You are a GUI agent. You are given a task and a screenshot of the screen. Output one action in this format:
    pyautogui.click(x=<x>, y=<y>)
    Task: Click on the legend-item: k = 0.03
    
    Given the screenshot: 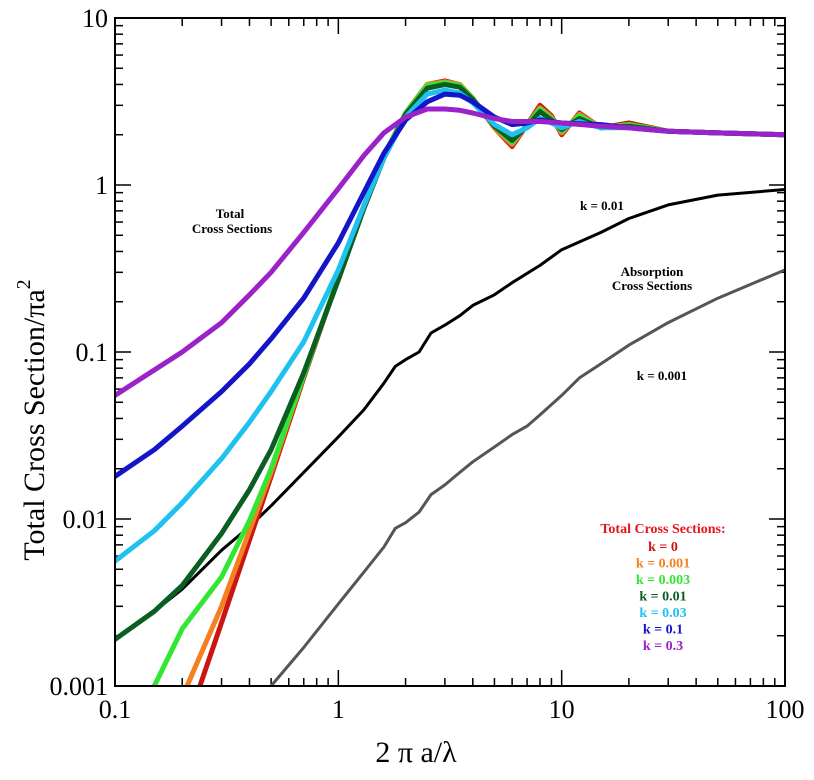 What is the action you would take?
    pyautogui.click(x=662, y=613)
    